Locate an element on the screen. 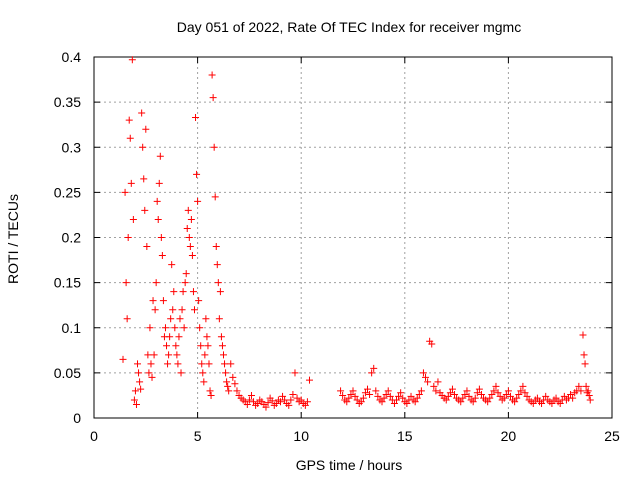 This screenshot has width=640, height=480. y-tick-label: 0.1 is located at coordinates (72, 328).